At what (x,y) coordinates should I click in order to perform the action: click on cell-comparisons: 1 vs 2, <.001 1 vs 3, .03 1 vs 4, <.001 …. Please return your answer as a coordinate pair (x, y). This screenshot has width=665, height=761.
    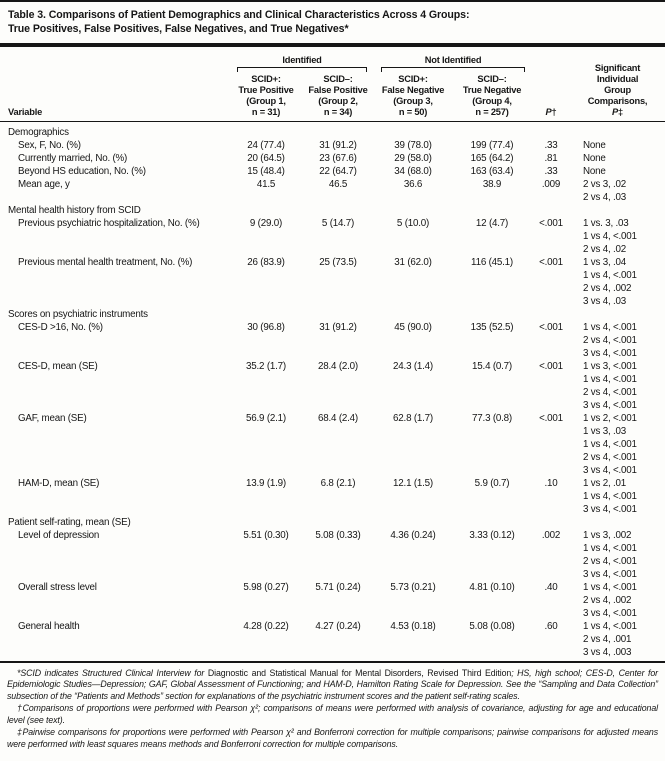
    Looking at the image, I should click on (610, 444).